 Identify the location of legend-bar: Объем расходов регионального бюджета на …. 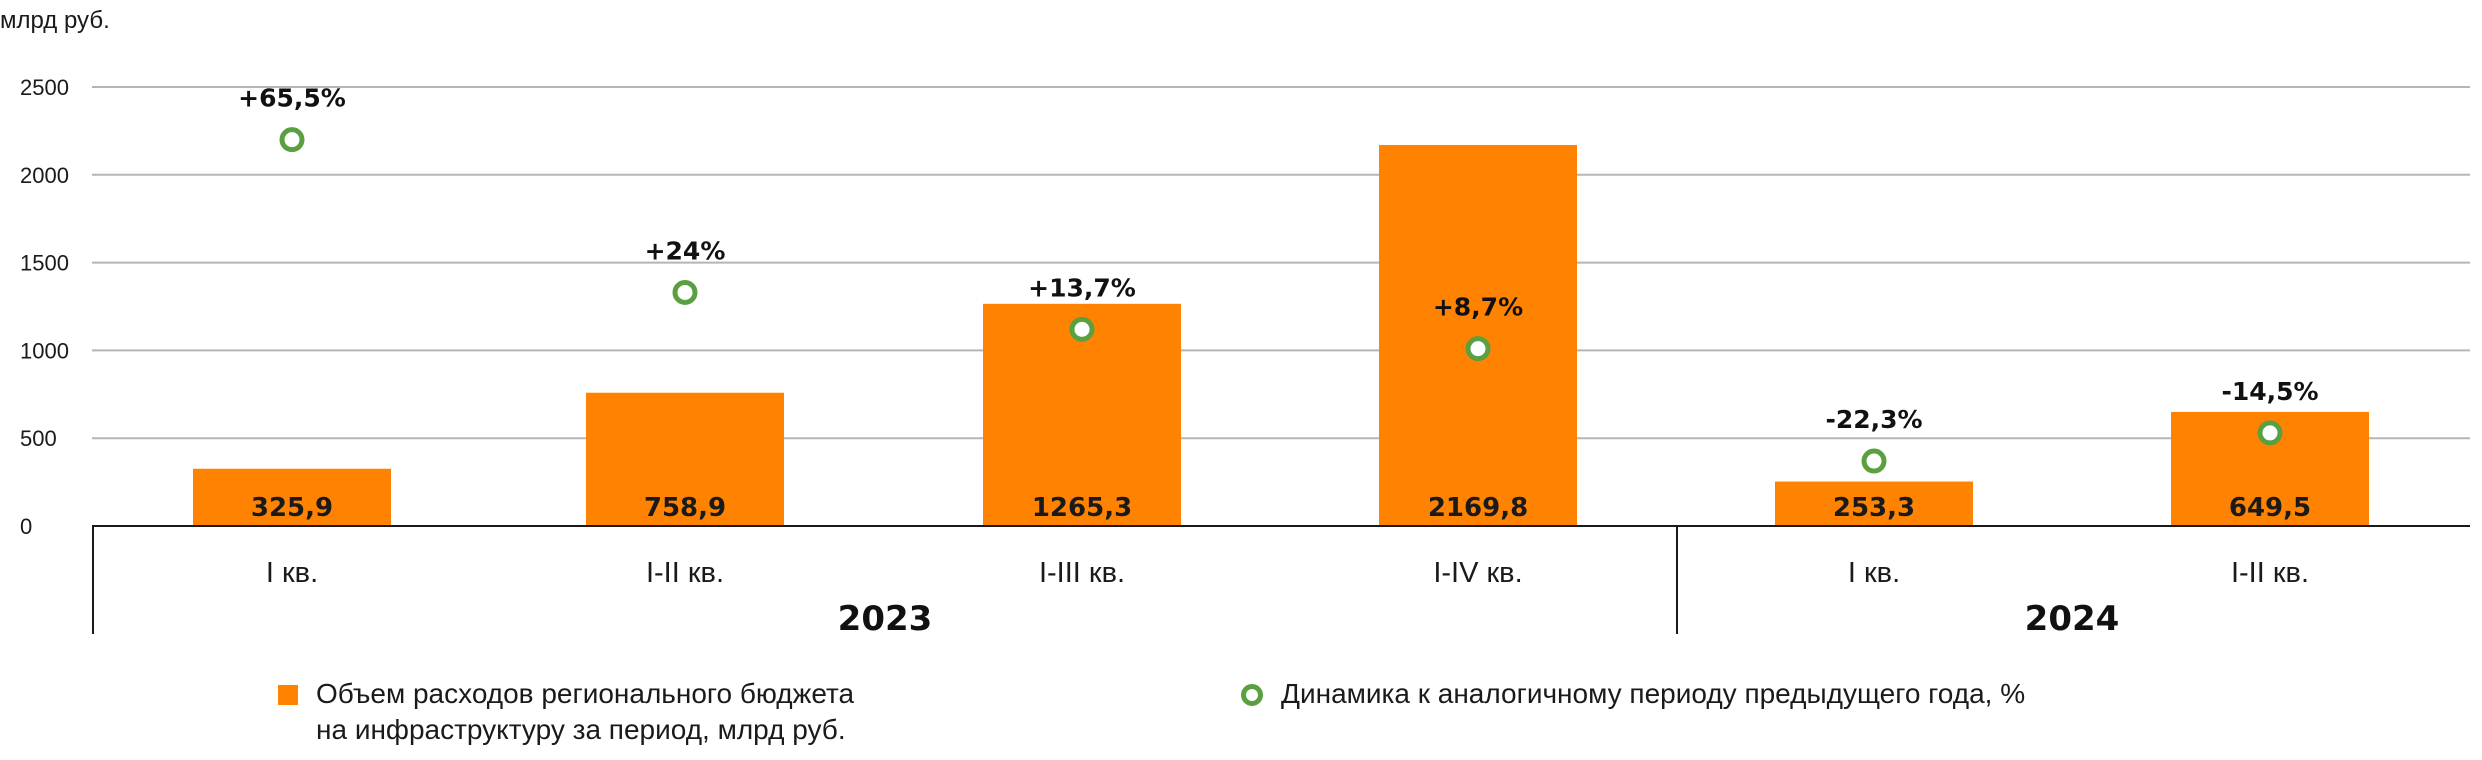
(566, 712).